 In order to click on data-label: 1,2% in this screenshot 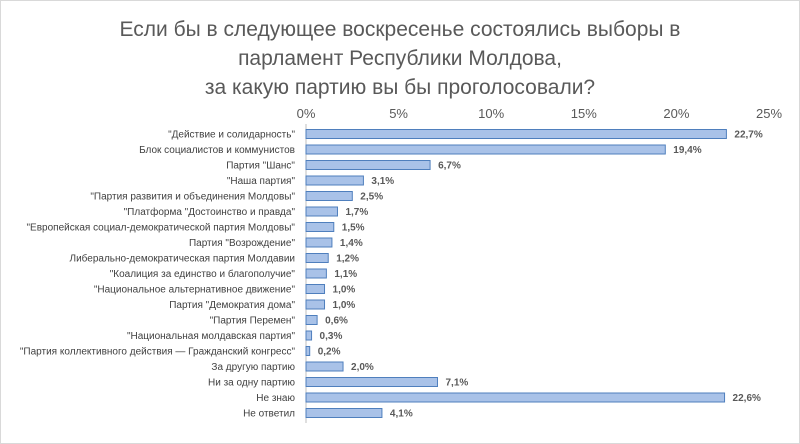, I will do `click(347, 259)`.